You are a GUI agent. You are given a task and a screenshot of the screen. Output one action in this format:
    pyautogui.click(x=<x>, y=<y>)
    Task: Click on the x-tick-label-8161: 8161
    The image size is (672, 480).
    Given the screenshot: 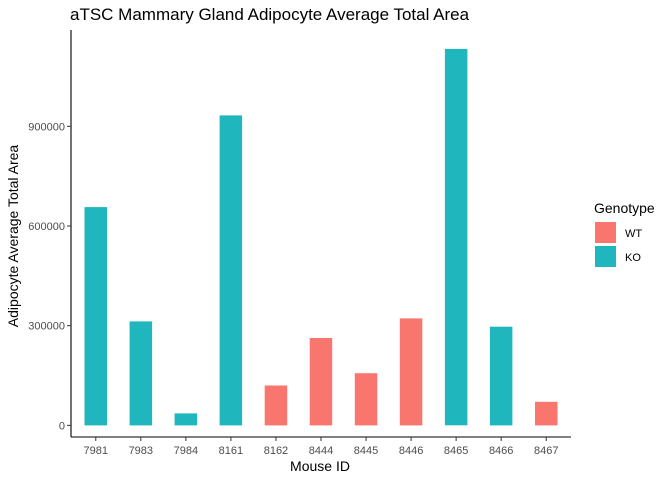 What is the action you would take?
    pyautogui.click(x=231, y=451)
    